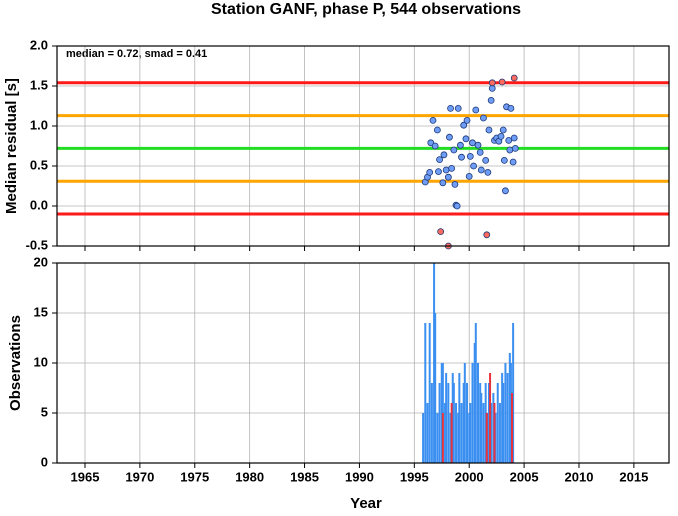  I want to click on x-tick-label: 2000, so click(469, 476).